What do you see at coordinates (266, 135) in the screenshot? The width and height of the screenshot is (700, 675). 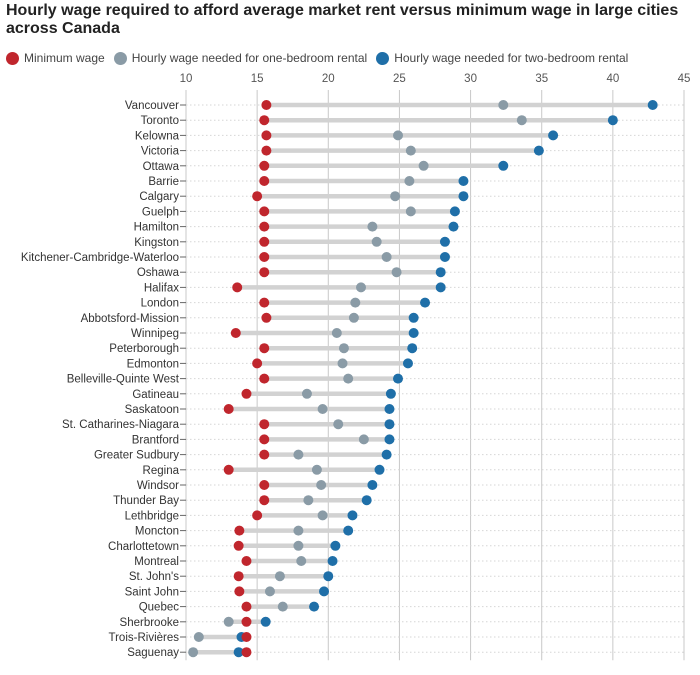 I see `dot-min-wage-kelowna` at bounding box center [266, 135].